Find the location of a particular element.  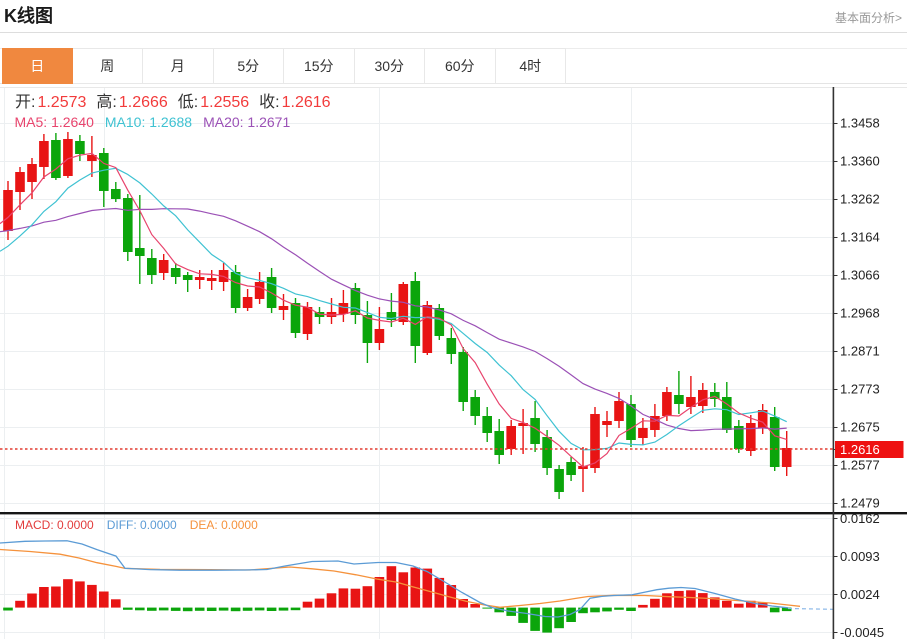

svg-text: -0.0045 is located at coordinates (862, 632).